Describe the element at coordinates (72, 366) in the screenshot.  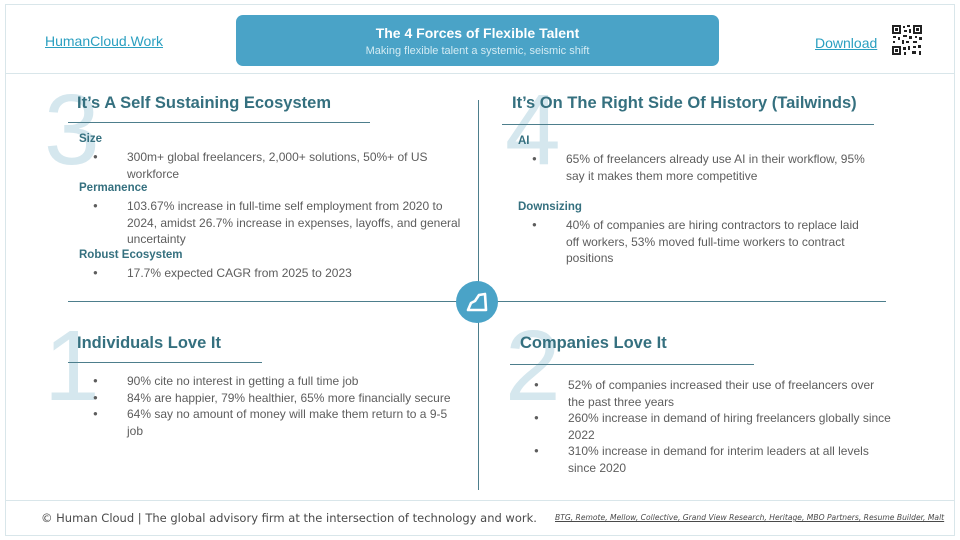
I see `quadrant-number-1: 1` at that location.